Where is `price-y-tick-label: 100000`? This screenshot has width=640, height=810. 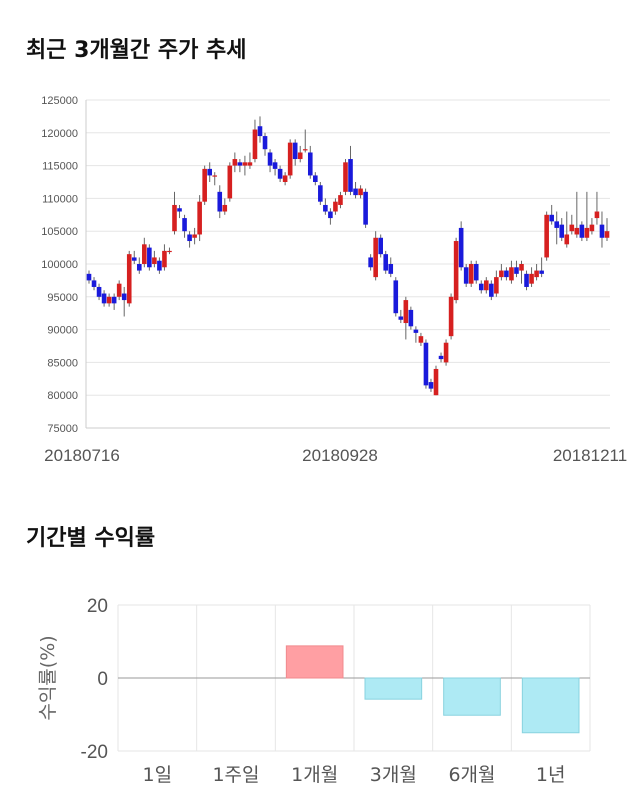 price-y-tick-label: 100000 is located at coordinates (59, 265).